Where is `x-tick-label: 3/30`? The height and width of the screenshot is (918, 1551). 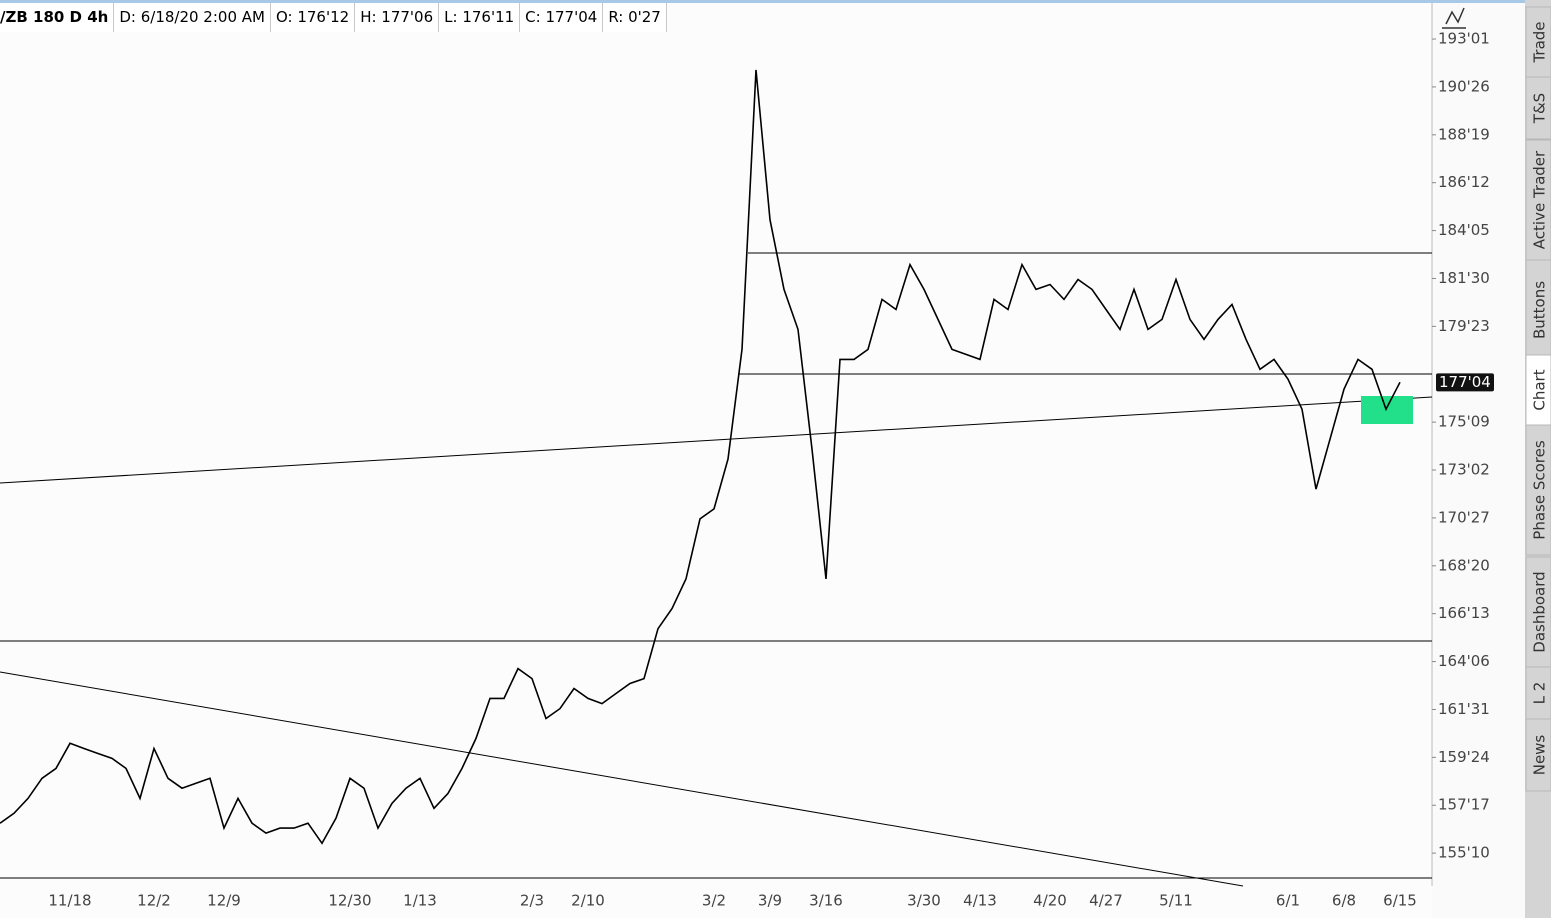
x-tick-label: 3/30 is located at coordinates (924, 901).